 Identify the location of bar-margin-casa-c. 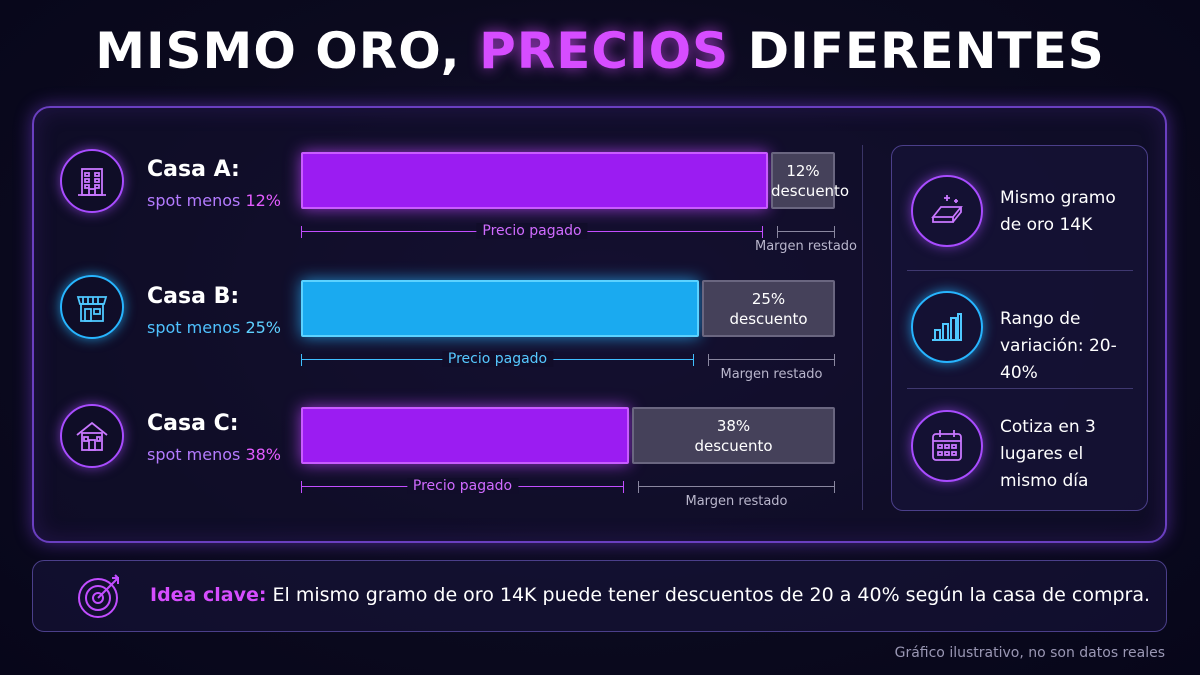
(733, 435).